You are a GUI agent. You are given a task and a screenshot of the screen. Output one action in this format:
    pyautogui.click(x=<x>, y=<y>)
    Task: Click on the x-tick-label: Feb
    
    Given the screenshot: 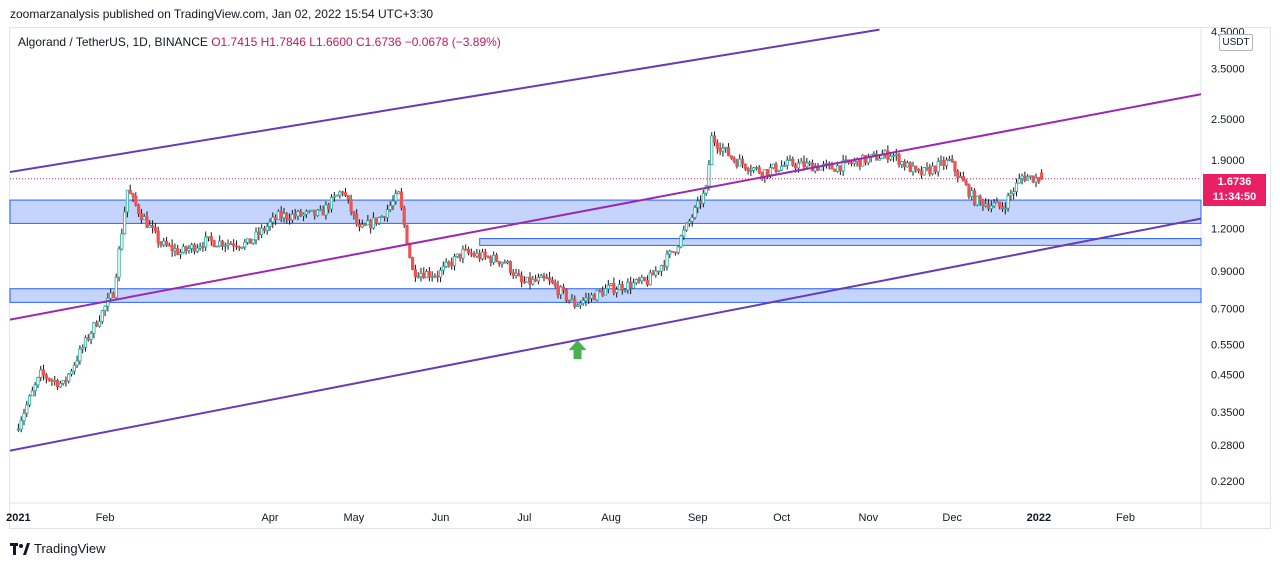 What is the action you would take?
    pyautogui.click(x=1125, y=518)
    